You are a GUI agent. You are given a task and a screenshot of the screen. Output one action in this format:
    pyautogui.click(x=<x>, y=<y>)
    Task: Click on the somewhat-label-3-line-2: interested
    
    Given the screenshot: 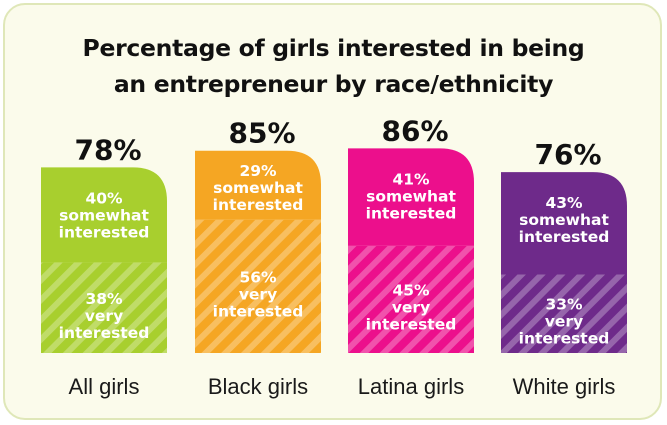 What is the action you would take?
    pyautogui.click(x=564, y=237)
    